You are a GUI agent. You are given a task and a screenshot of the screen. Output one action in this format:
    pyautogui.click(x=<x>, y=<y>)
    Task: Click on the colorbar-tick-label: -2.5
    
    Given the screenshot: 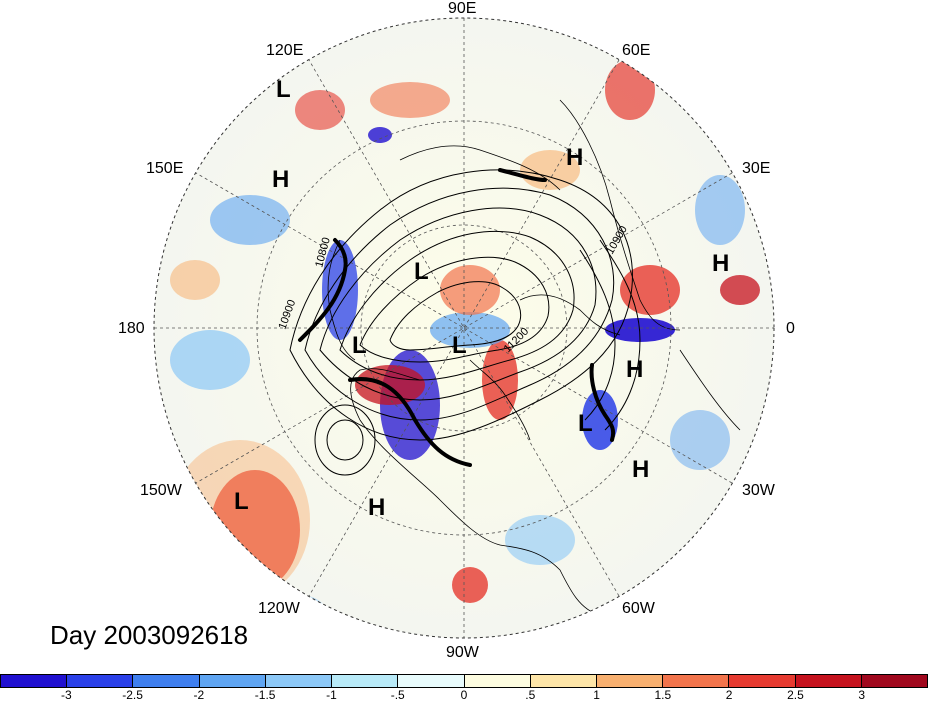 What is the action you would take?
    pyautogui.click(x=132, y=695)
    